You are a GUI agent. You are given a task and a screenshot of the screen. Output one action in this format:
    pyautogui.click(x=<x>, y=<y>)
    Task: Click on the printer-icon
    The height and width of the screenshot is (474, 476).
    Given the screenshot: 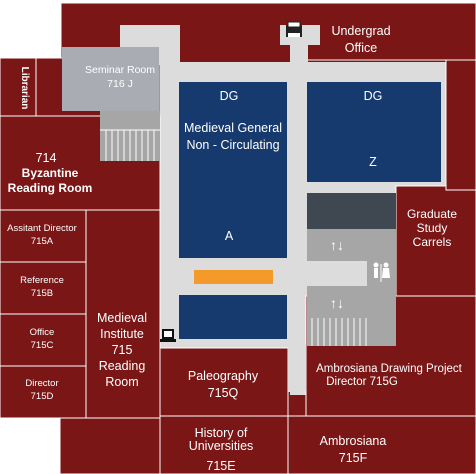 What is the action you would take?
    pyautogui.click(x=294, y=29)
    